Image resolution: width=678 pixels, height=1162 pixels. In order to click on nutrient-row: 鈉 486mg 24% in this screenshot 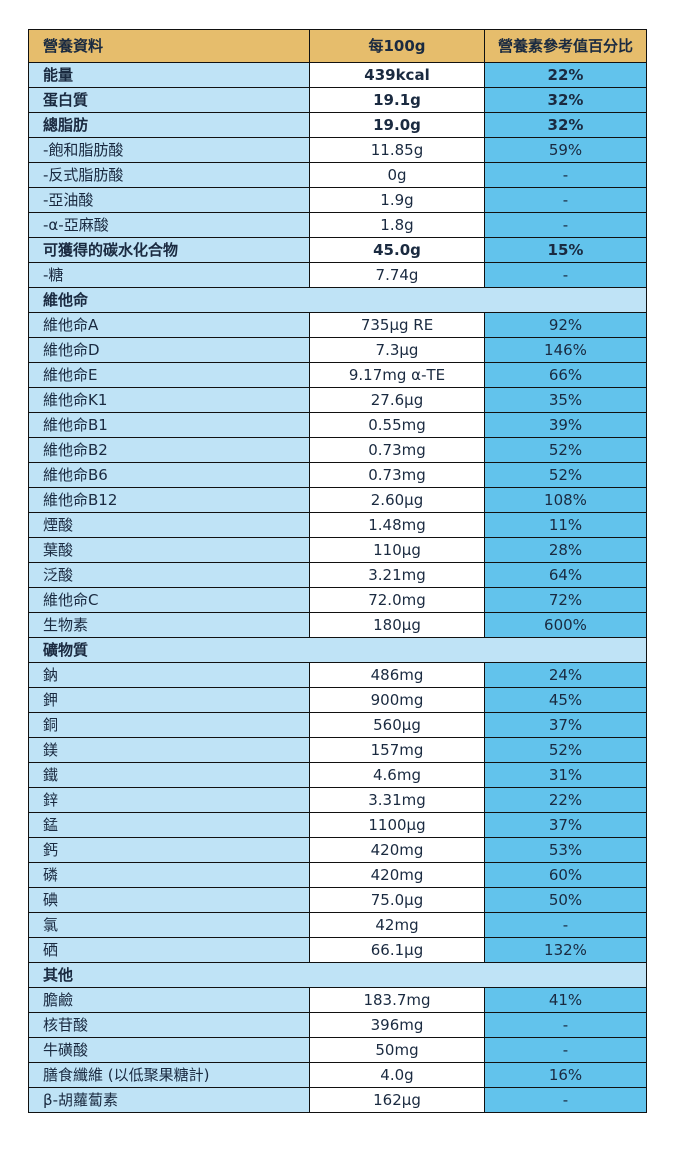, I will do `click(337, 675)`.